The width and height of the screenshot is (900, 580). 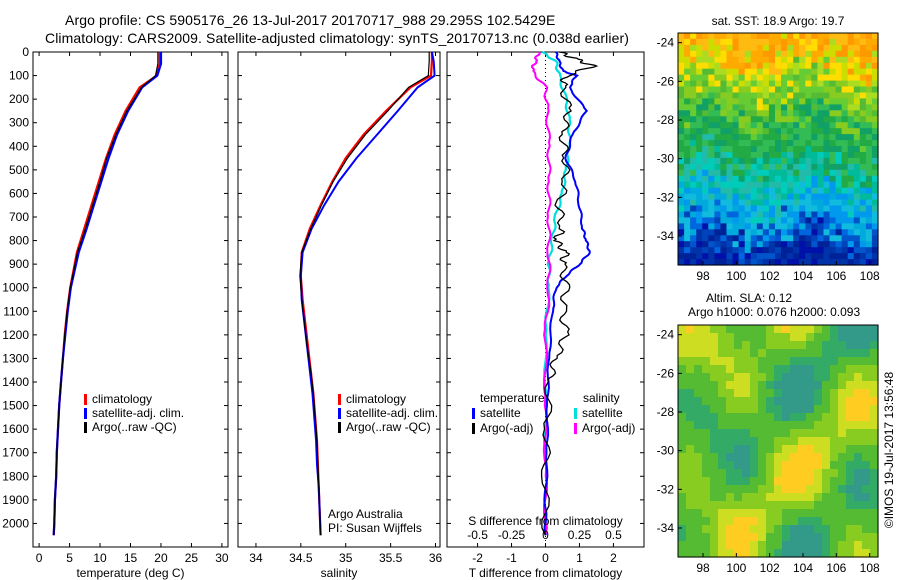 I want to click on salinity-series-satellite-adj-clim-, so click(x=367, y=293).